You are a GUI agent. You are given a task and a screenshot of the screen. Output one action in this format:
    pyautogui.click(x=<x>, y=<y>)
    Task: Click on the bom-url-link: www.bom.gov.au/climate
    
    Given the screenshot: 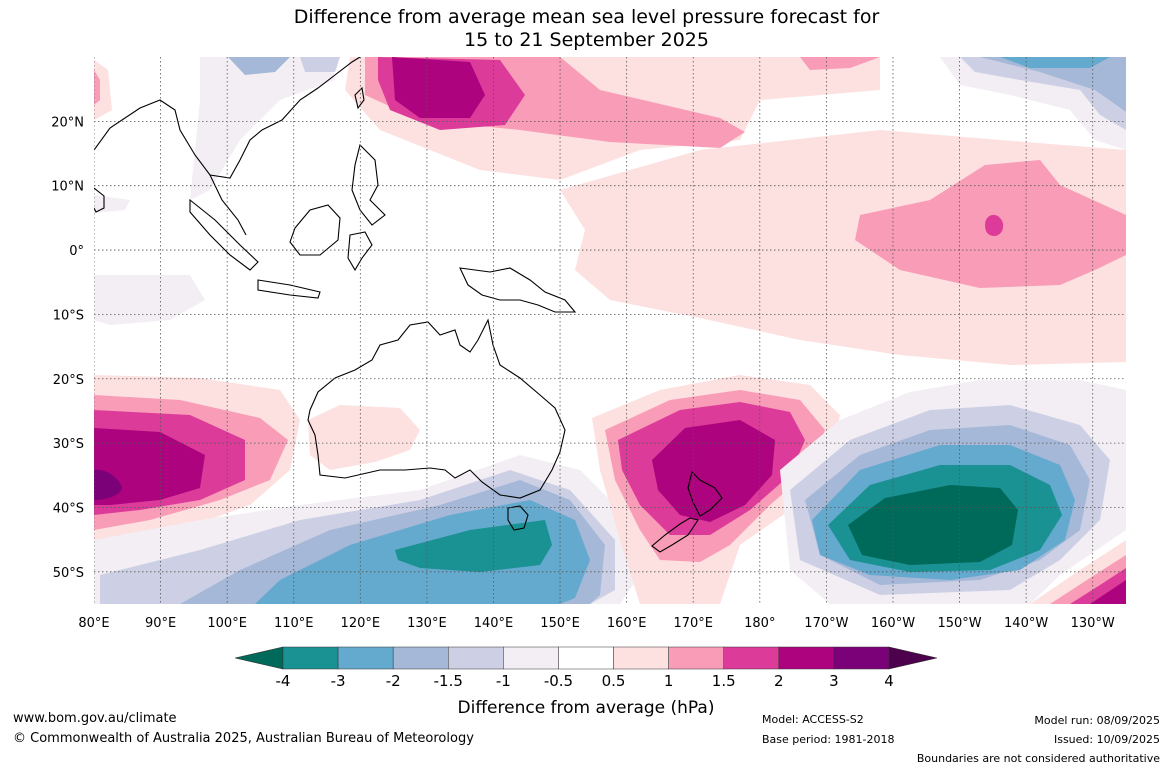 What is the action you would take?
    pyautogui.click(x=95, y=718)
    